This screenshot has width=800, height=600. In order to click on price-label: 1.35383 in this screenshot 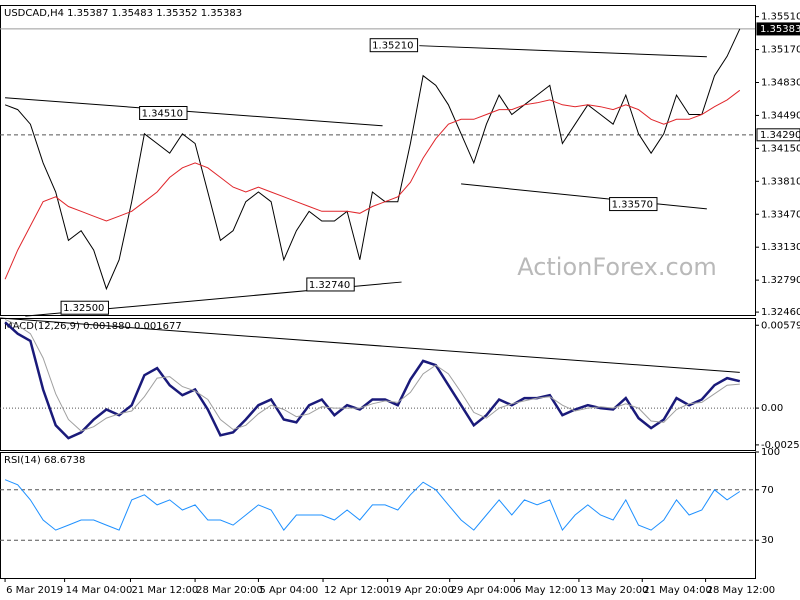, I will do `click(780, 29)`.